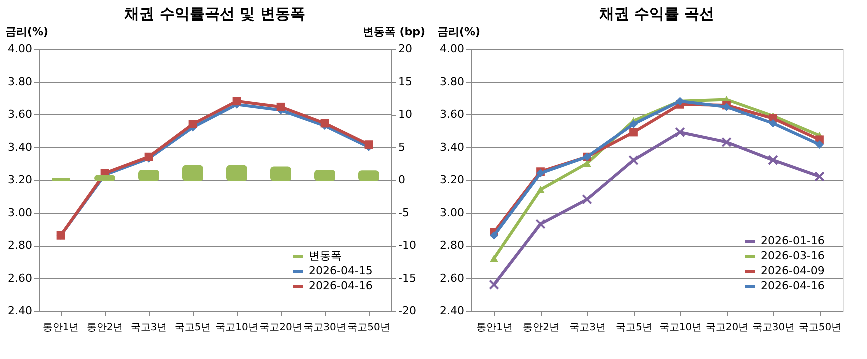 This screenshot has width=867, height=359. What do you see at coordinates (407, 245) in the screenshot?
I see `y2-tick-label: -10` at bounding box center [407, 245].